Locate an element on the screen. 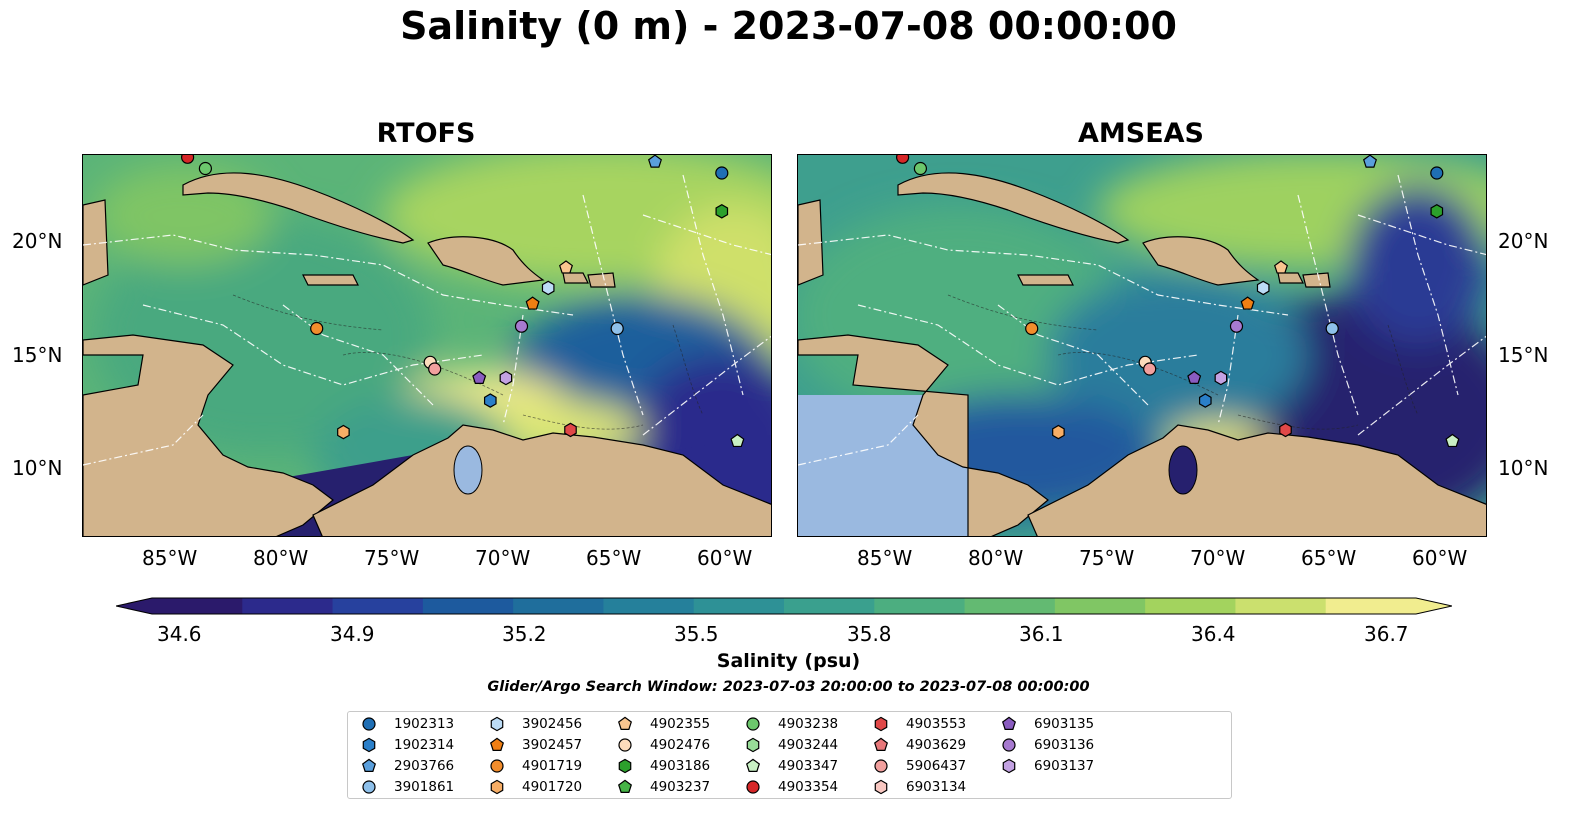 This screenshot has height=827, width=1577. cbar-tick-label: 34.9 is located at coordinates (352, 634).